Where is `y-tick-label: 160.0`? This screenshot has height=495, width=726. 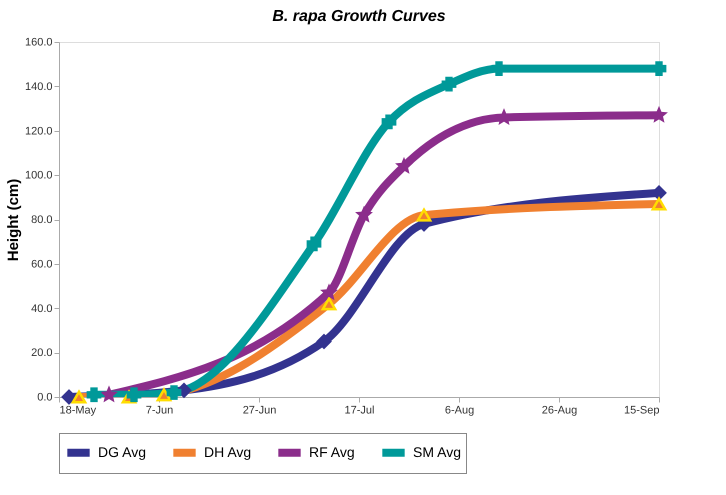 y-tick-label: 160.0 is located at coordinates (38, 42).